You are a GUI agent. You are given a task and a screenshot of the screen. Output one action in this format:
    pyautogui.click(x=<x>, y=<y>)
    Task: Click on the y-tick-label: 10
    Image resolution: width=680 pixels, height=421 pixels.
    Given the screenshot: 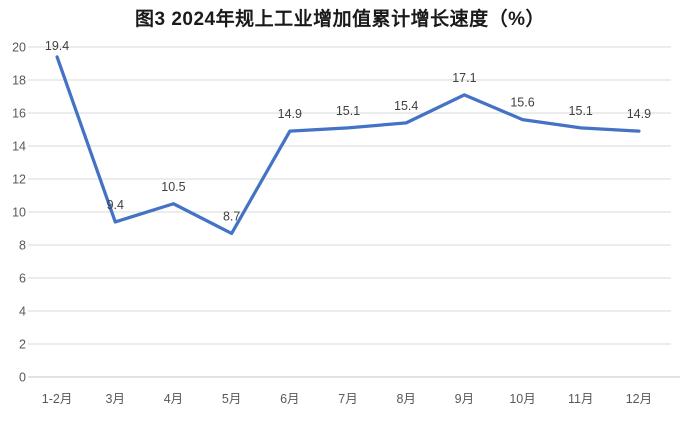 What is the action you would take?
    pyautogui.click(x=19, y=213)
    